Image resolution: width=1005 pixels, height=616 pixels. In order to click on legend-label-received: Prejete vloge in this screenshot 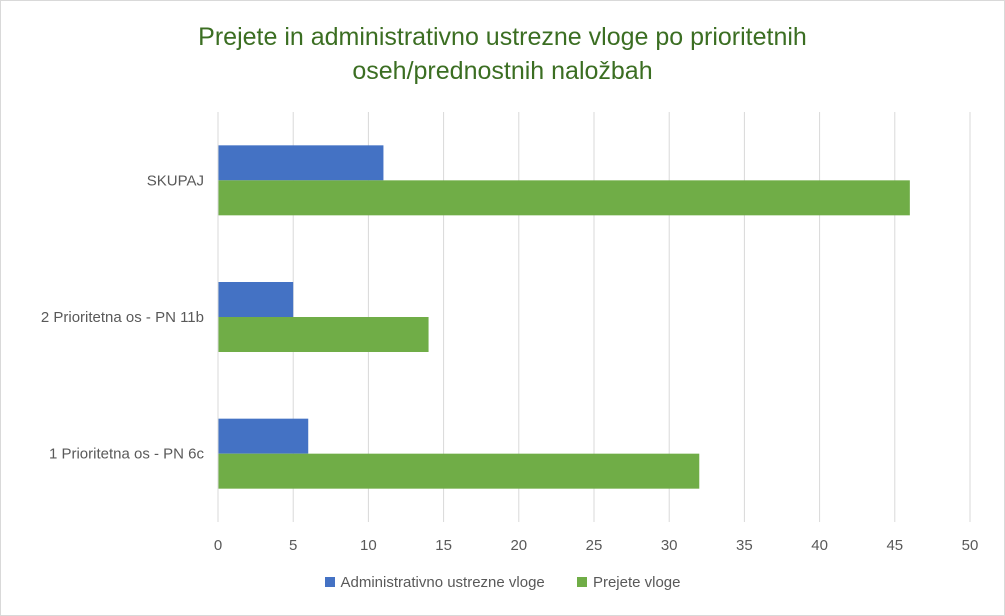, I will do `click(636, 582)`.